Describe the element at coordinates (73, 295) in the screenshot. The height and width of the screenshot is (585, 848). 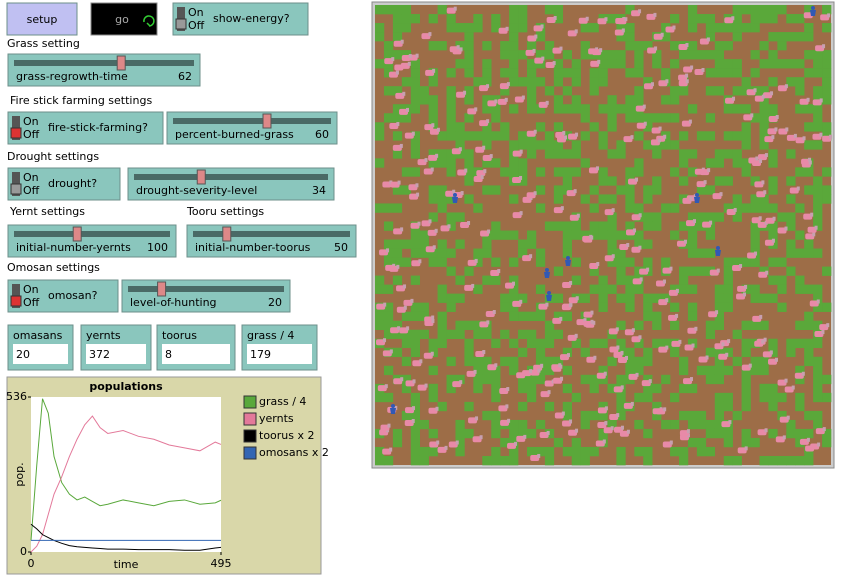
I see `switch-label: omosan?` at that location.